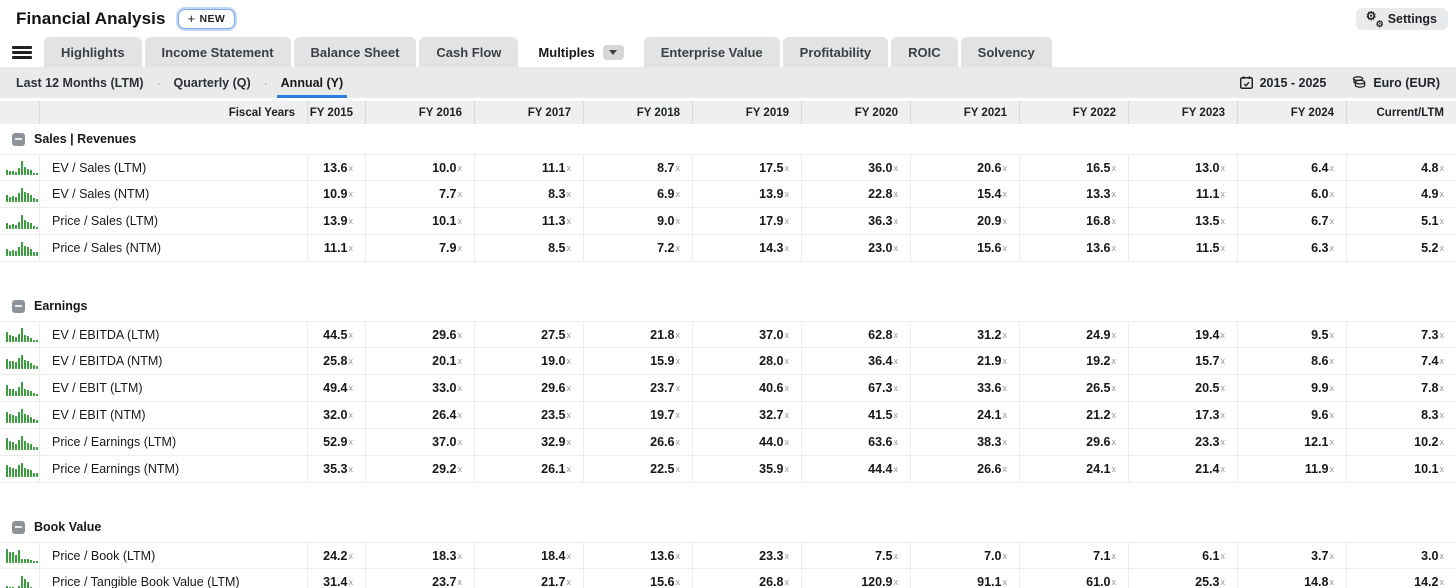  I want to click on value-number: 19.7, so click(662, 415).